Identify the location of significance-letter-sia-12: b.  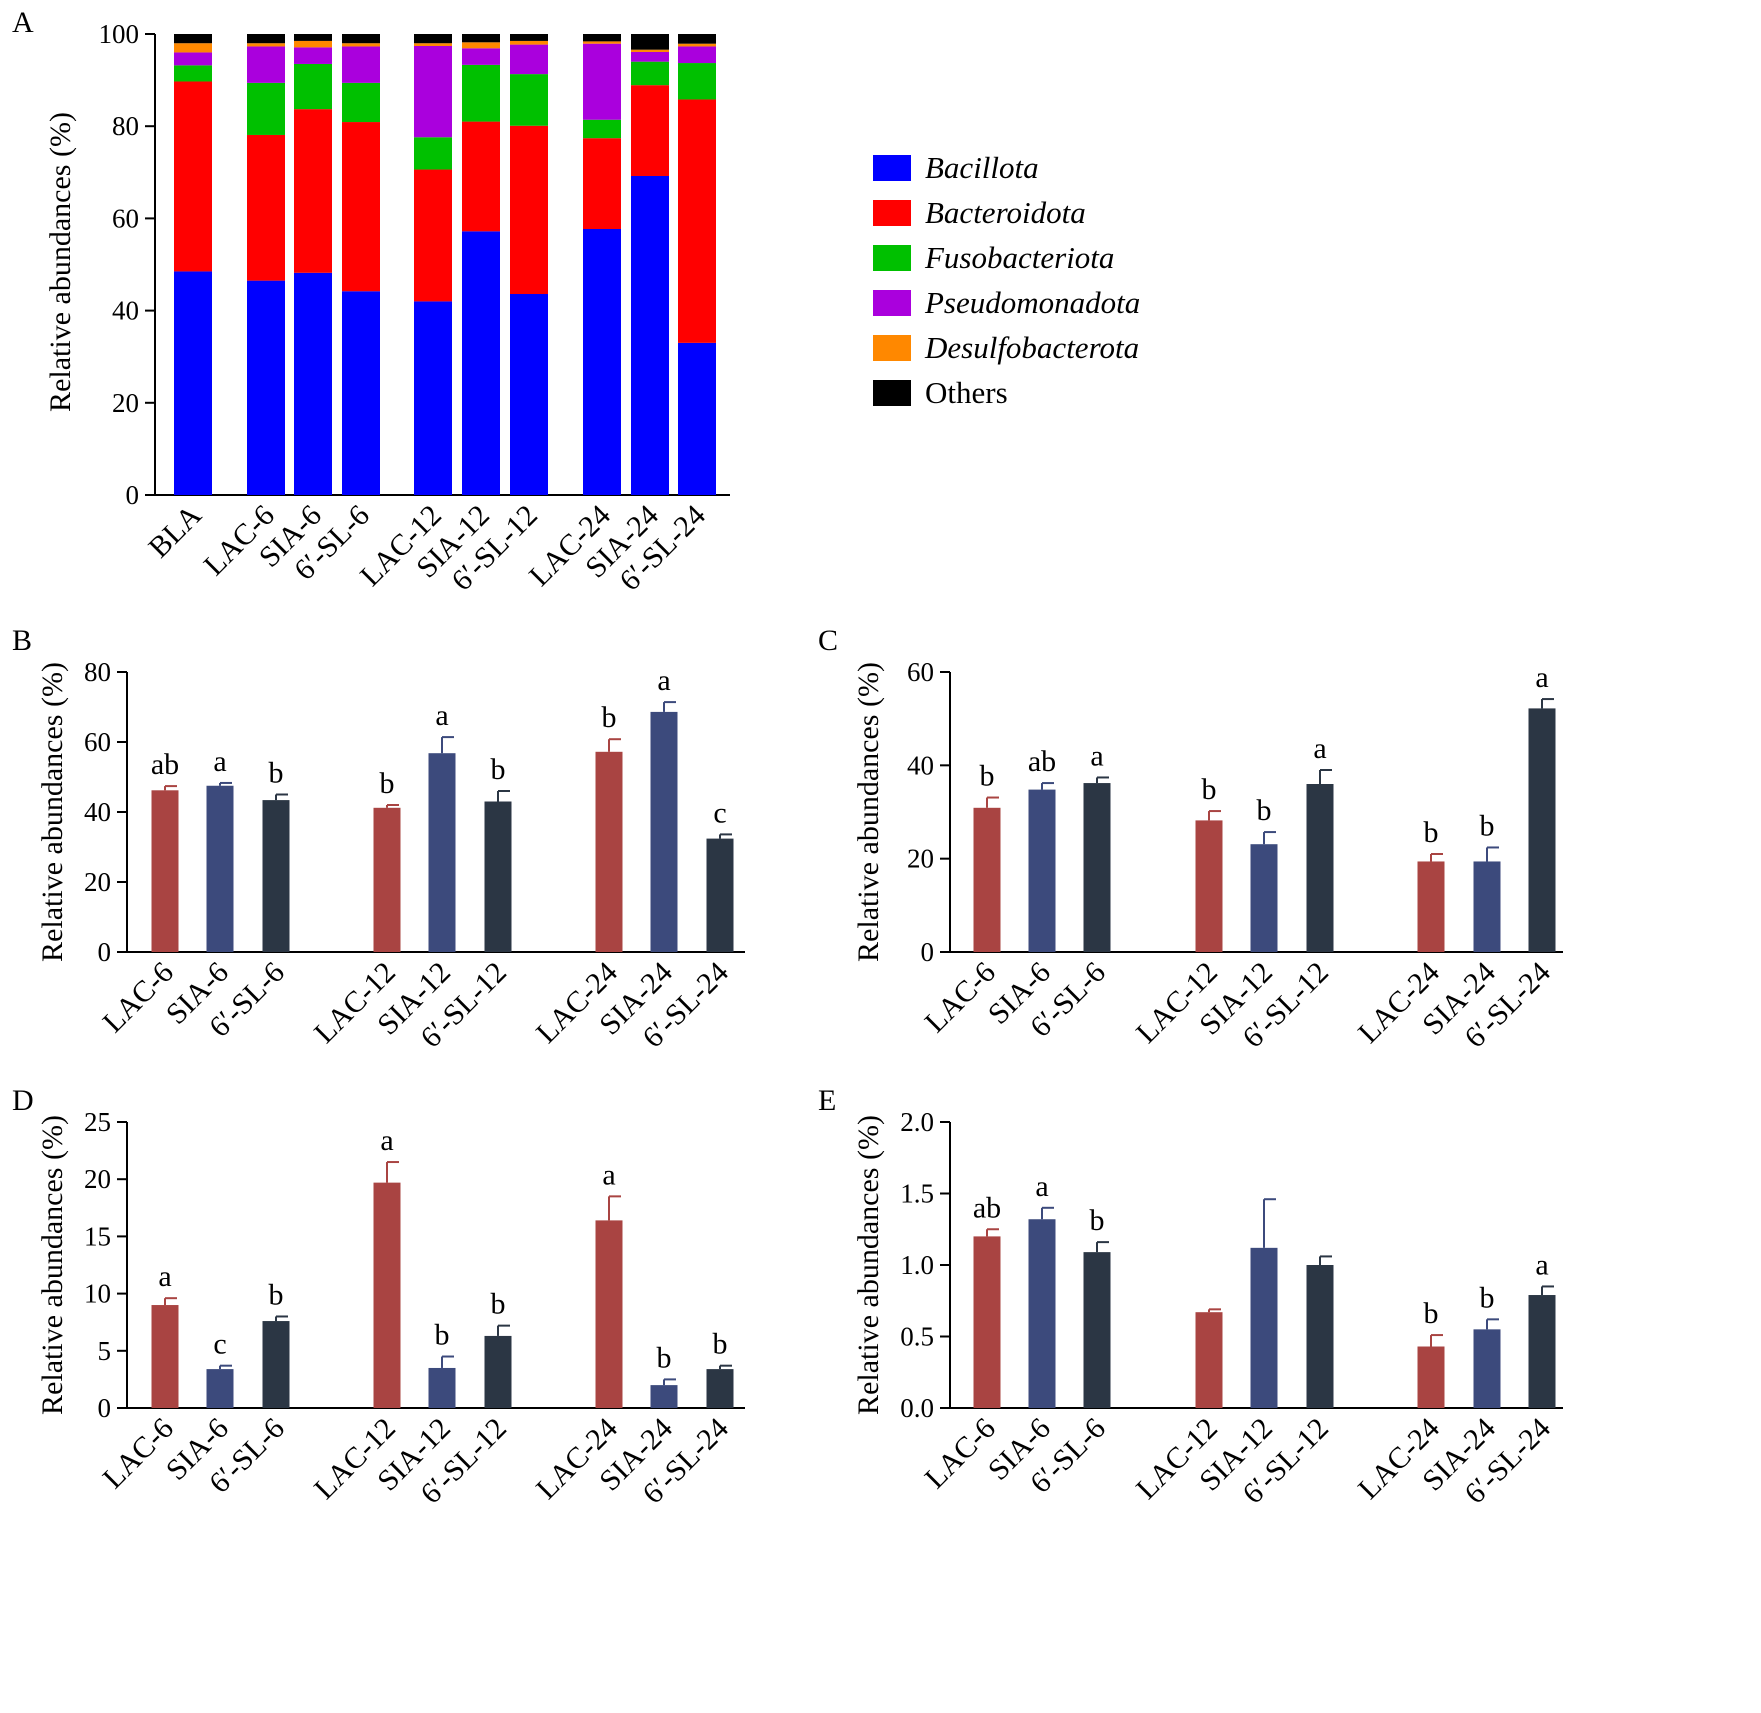
(442, 1335).